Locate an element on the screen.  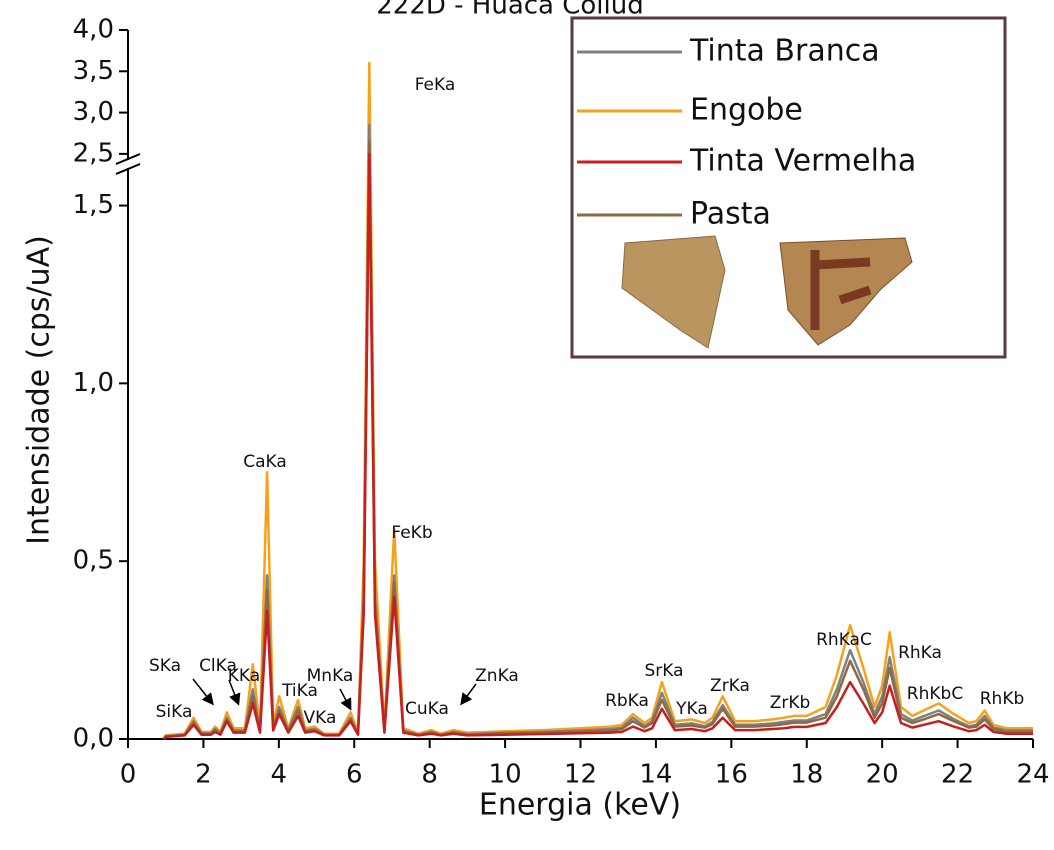
x-axis-label: Energia (keV) is located at coordinates (580, 805).